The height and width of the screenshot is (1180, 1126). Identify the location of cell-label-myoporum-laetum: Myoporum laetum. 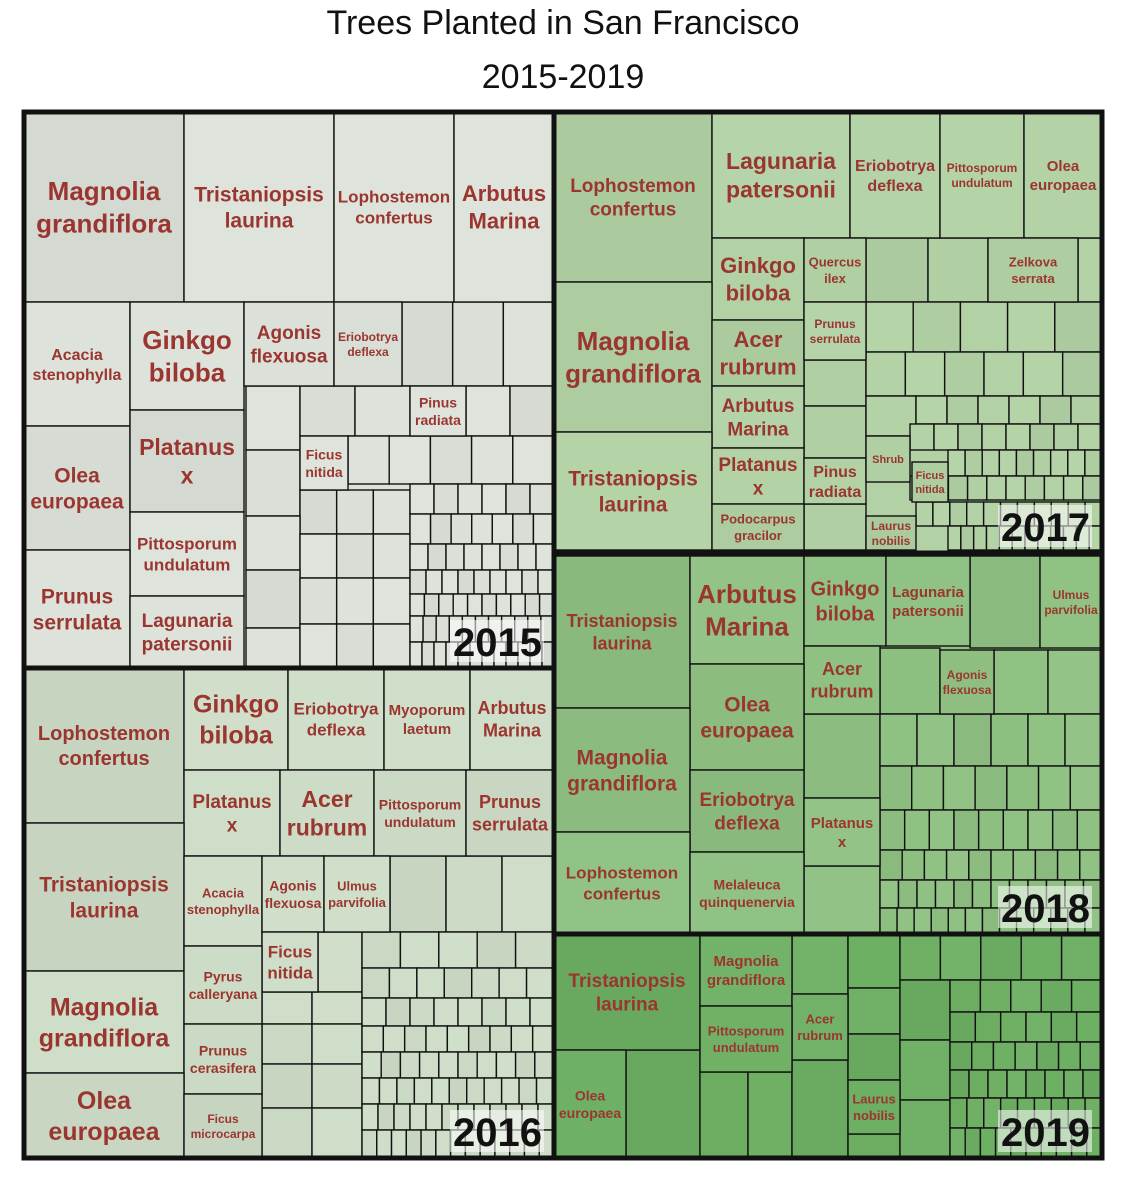
(427, 720).